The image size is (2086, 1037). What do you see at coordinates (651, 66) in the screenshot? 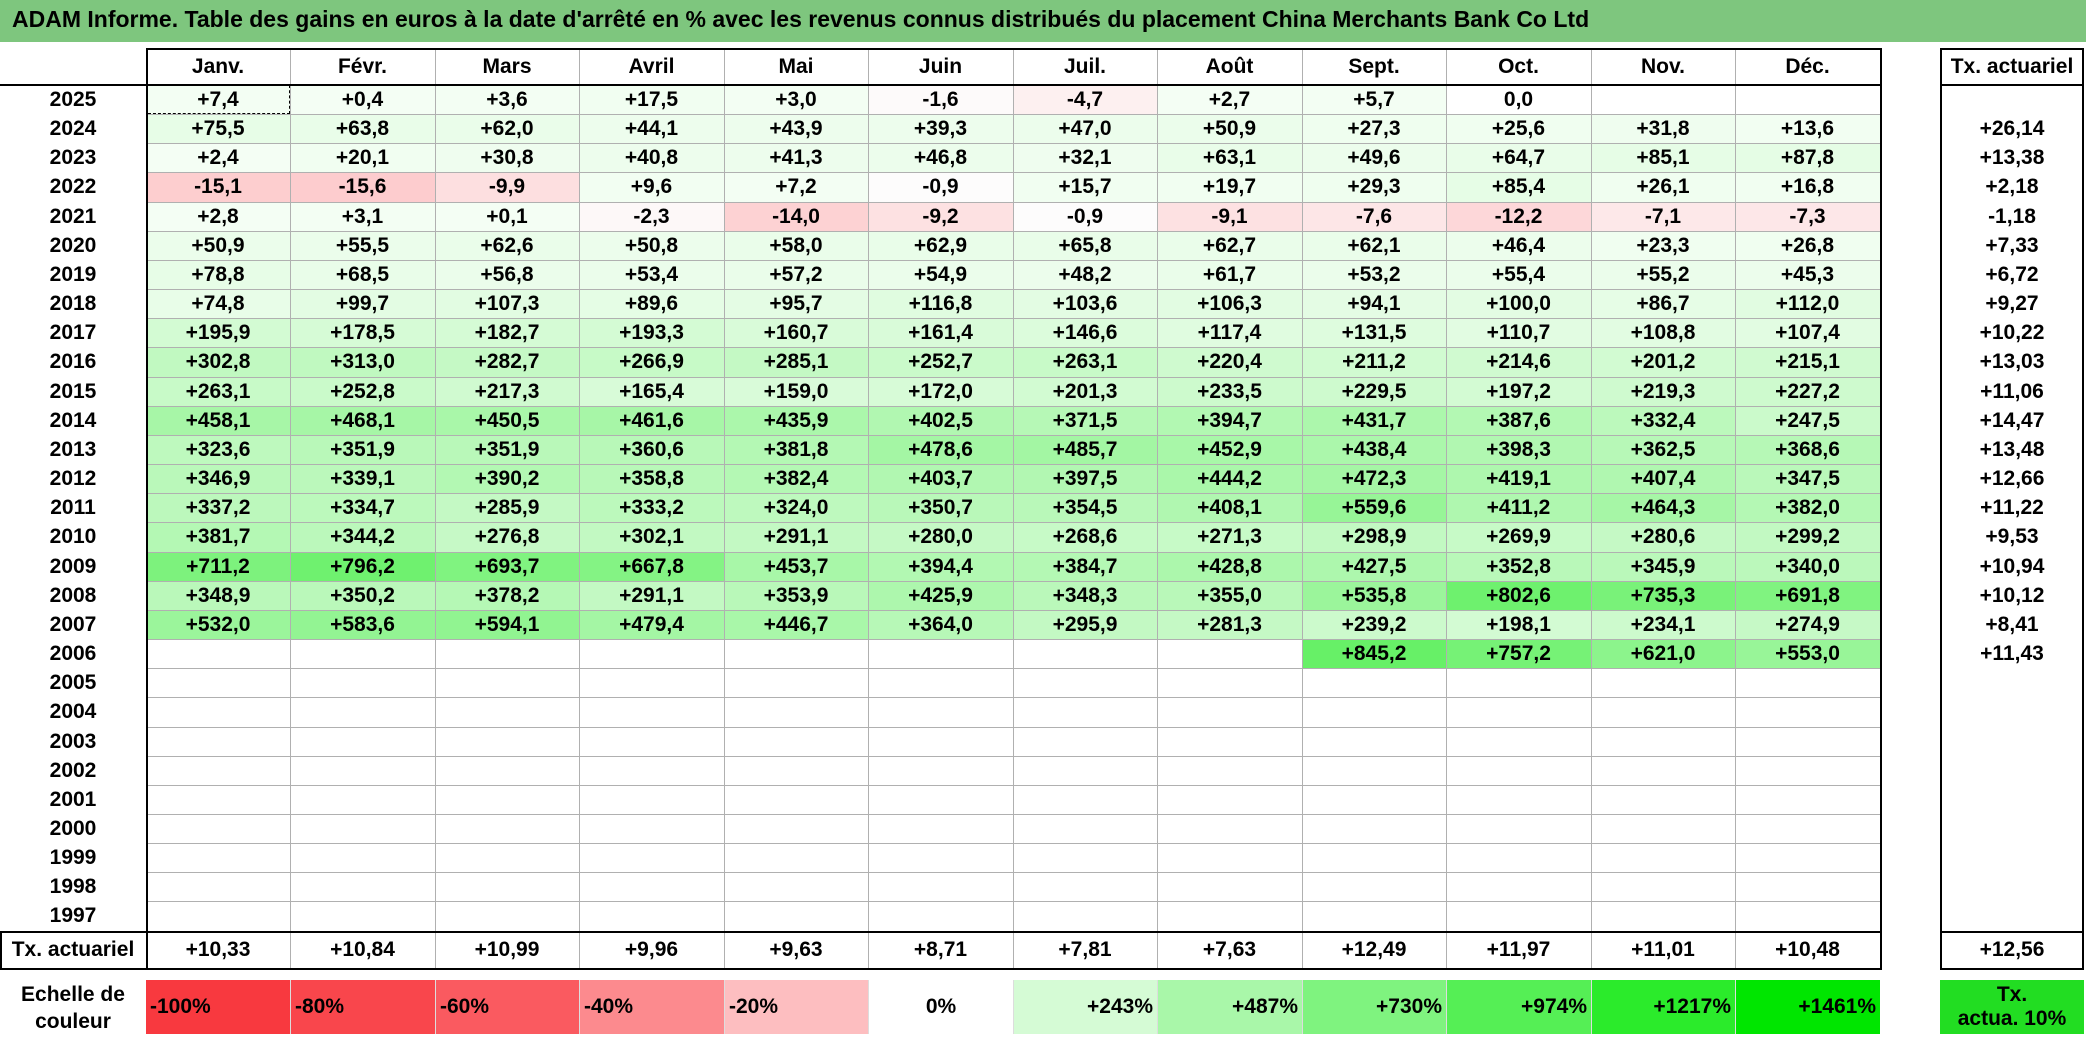
I see `month-header: Avril` at bounding box center [651, 66].